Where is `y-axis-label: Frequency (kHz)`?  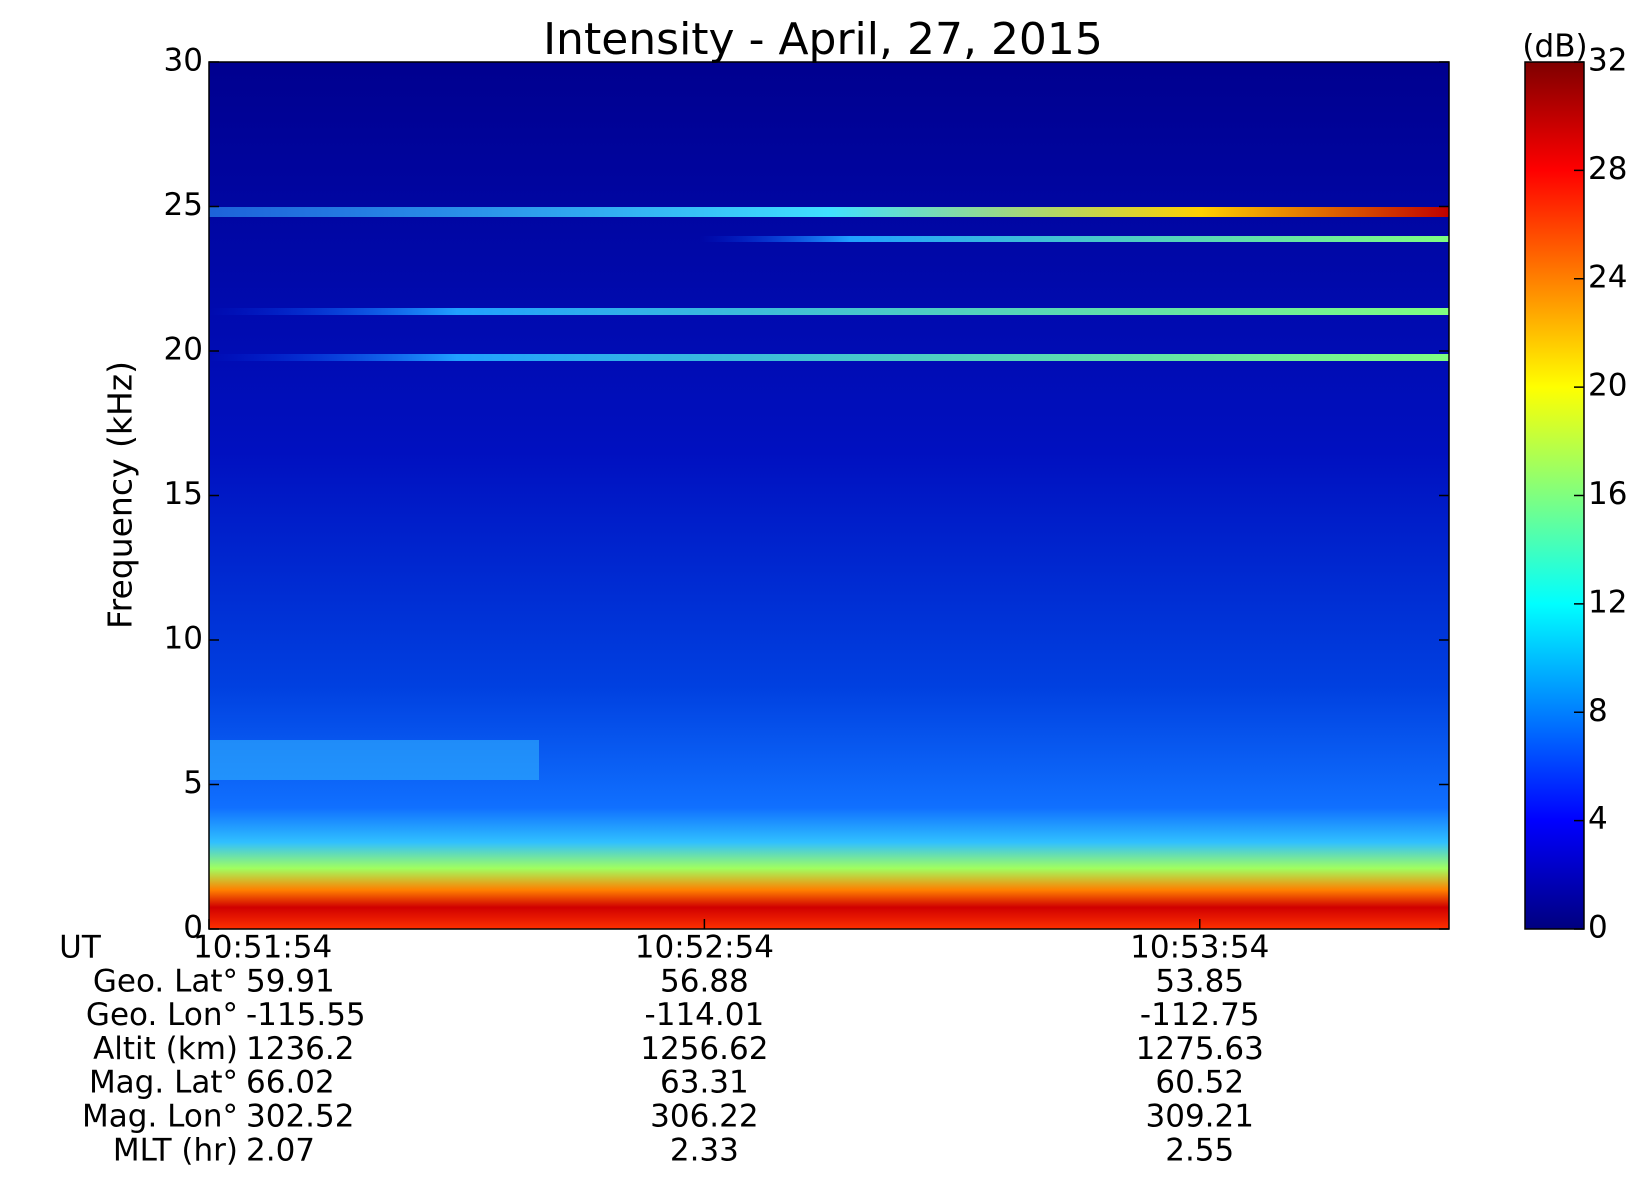 y-axis-label: Frequency (kHz) is located at coordinates (120, 495).